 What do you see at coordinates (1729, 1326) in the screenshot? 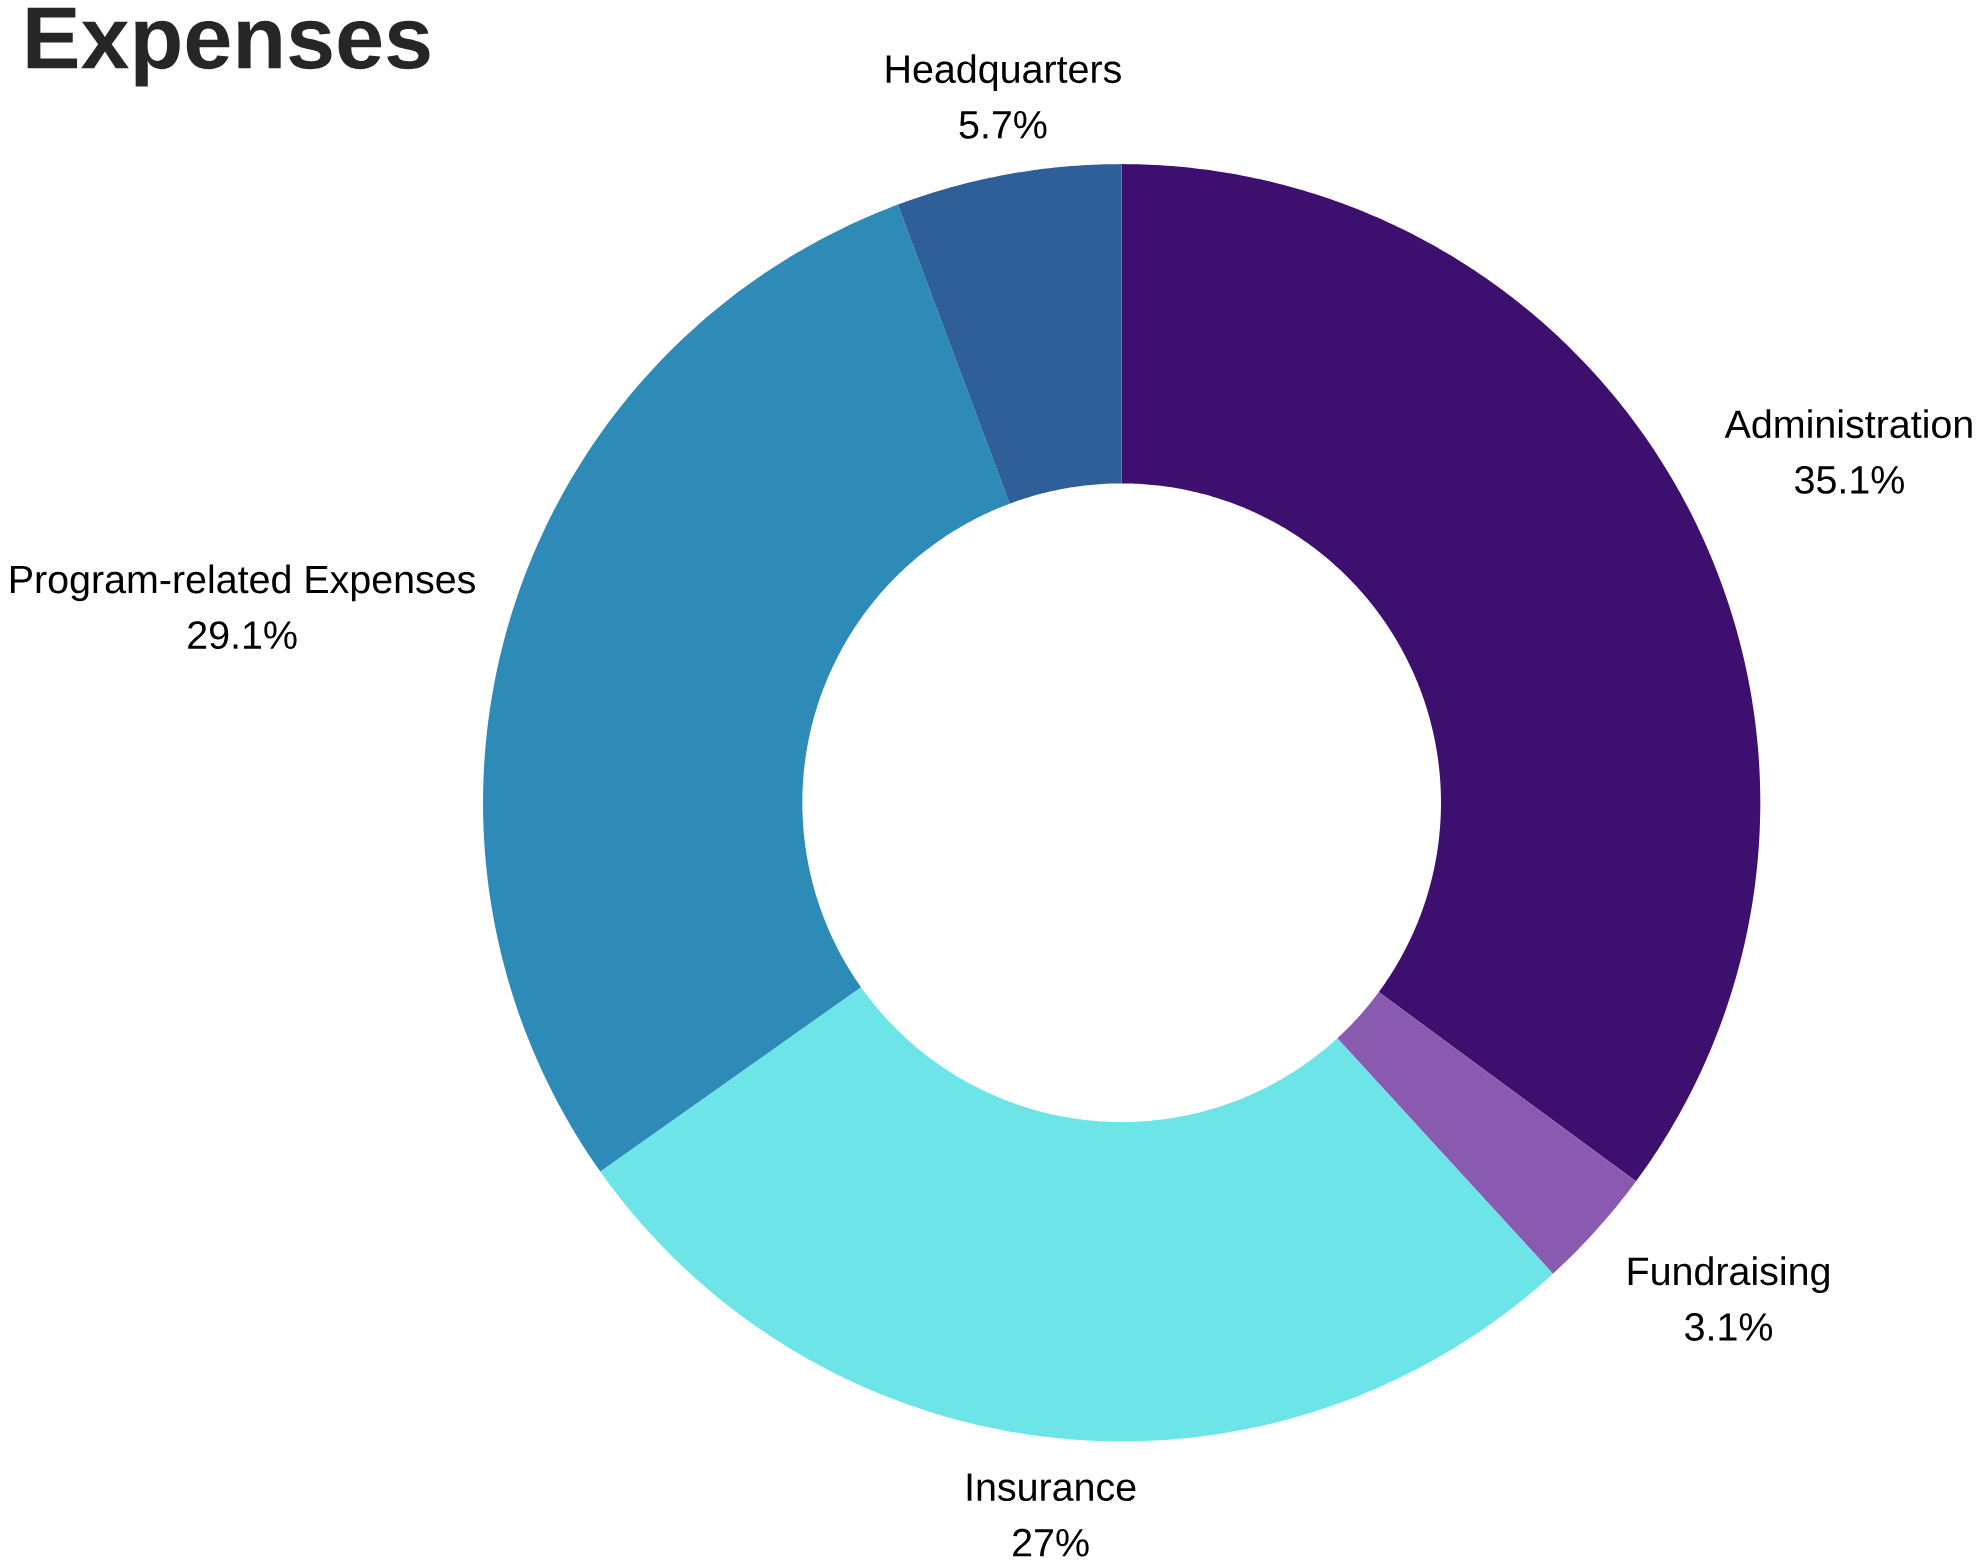
I see `data-label: 3.1%` at bounding box center [1729, 1326].